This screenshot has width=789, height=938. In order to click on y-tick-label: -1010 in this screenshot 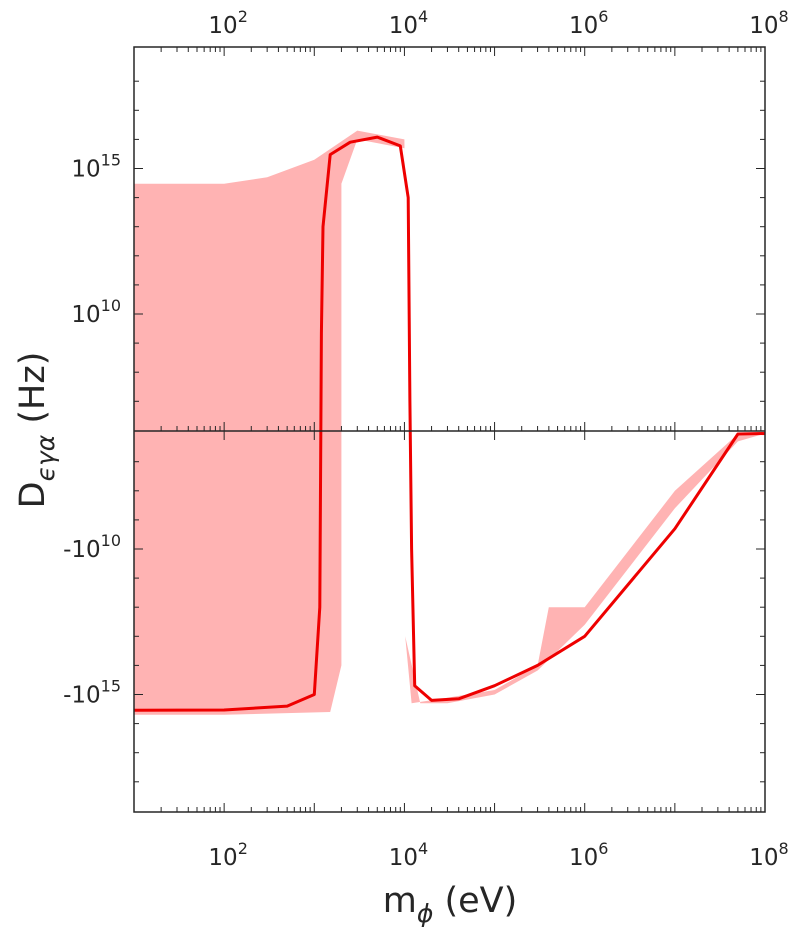, I will do `click(92, 547)`.